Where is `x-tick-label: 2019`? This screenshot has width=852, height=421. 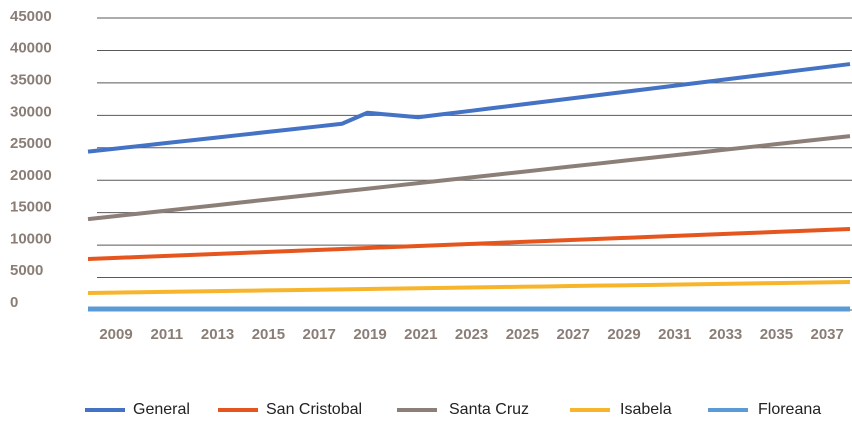
x-tick-label: 2019 is located at coordinates (369, 334).